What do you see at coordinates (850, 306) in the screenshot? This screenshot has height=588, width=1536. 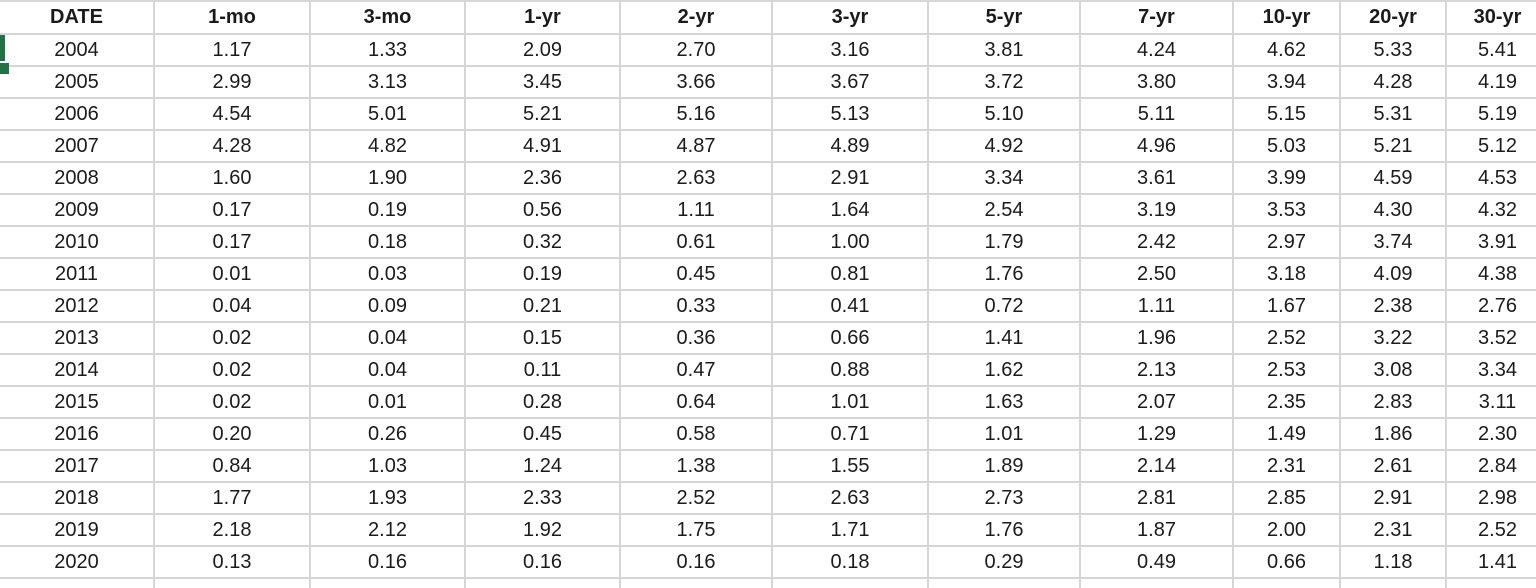 I see `value-cell: 0.41` at bounding box center [850, 306].